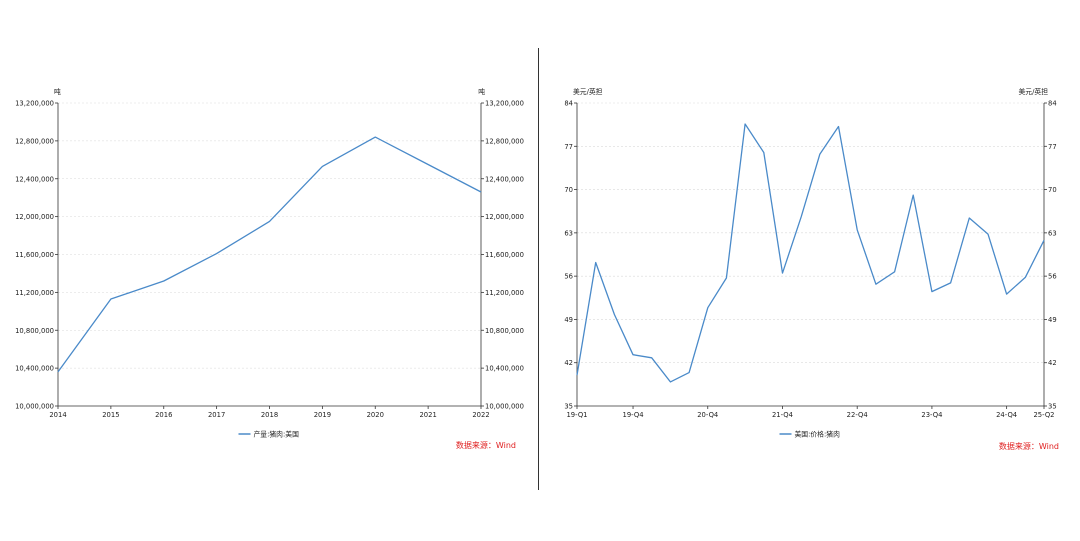  Describe the element at coordinates (1052, 233) in the screenshot. I see `y-tick-label-right: 63` at that location.